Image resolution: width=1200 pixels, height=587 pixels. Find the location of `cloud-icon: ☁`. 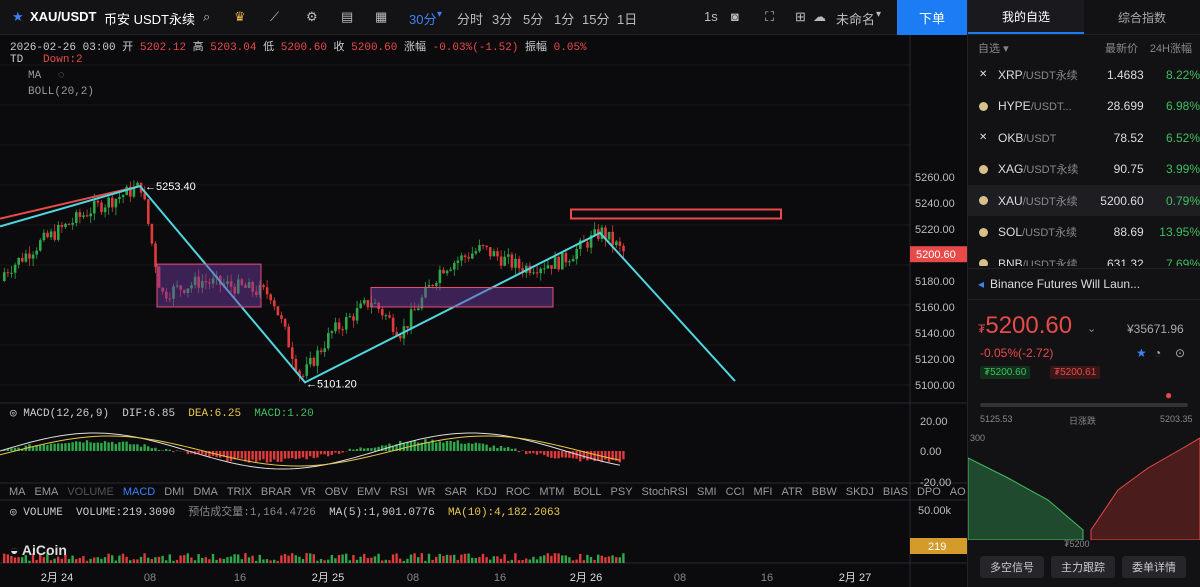

cloud-icon: ☁ is located at coordinates (819, 16).